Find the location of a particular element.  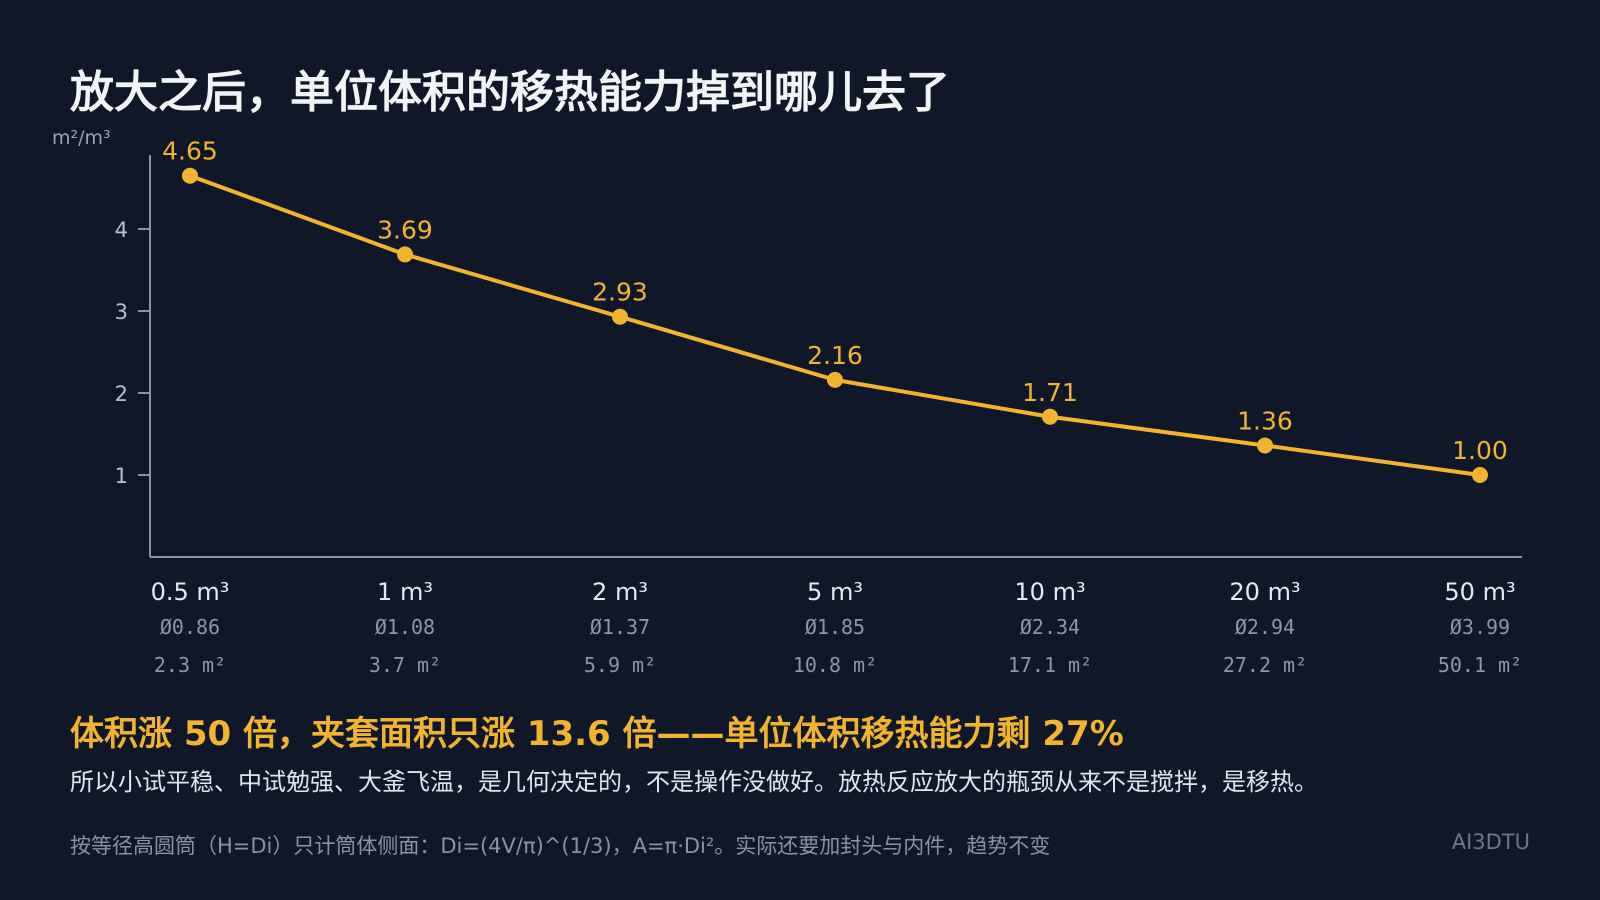

x-category-volume: 5 m³ is located at coordinates (835, 592).